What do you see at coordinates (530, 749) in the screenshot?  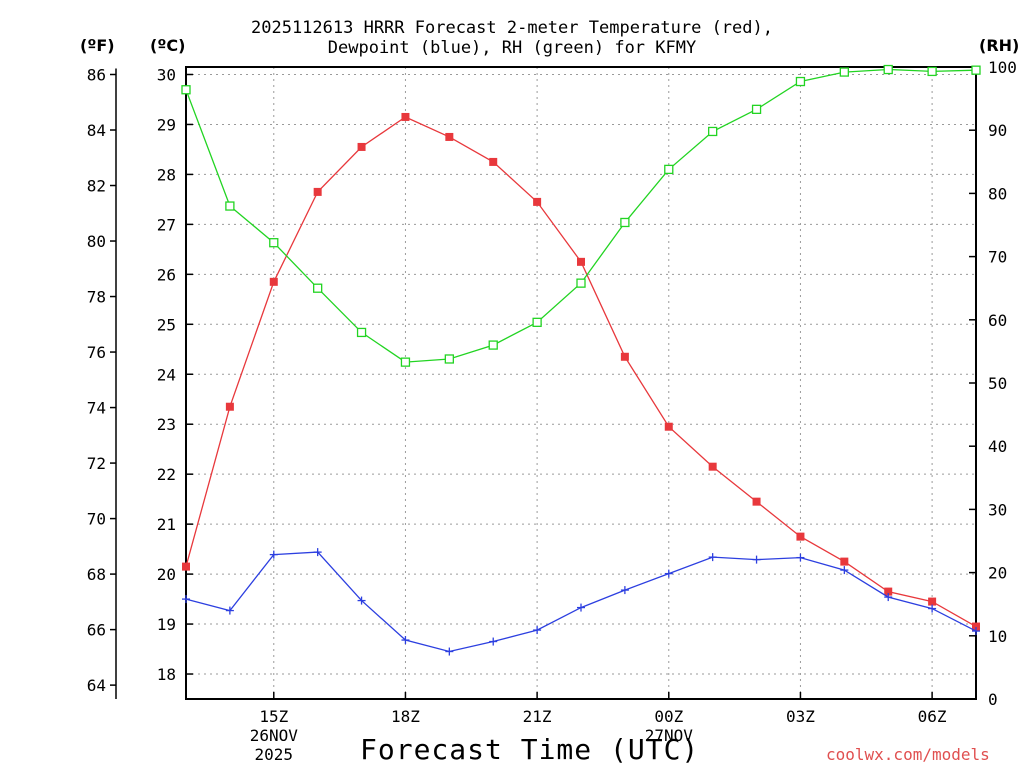 I see `x-axis-label: Forecast Time (UTC)` at bounding box center [530, 749].